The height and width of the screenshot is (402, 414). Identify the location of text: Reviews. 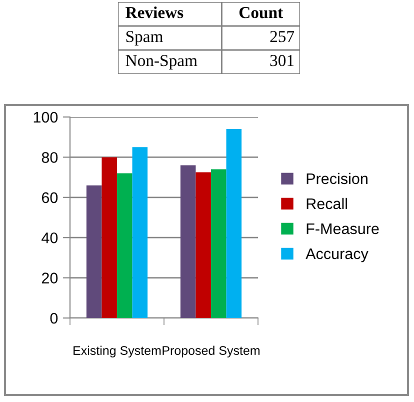
(155, 12).